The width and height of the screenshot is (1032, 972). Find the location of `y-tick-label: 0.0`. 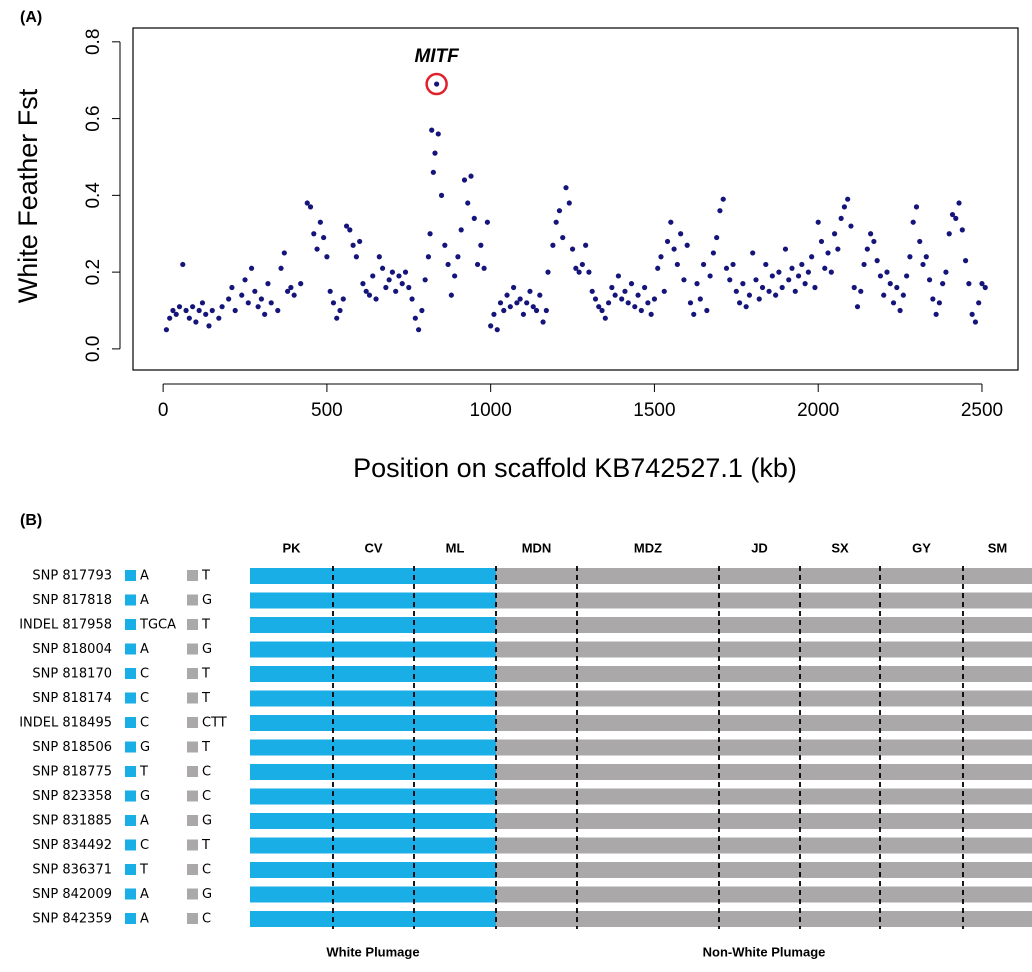

y-tick-label: 0.0 is located at coordinates (93, 349).